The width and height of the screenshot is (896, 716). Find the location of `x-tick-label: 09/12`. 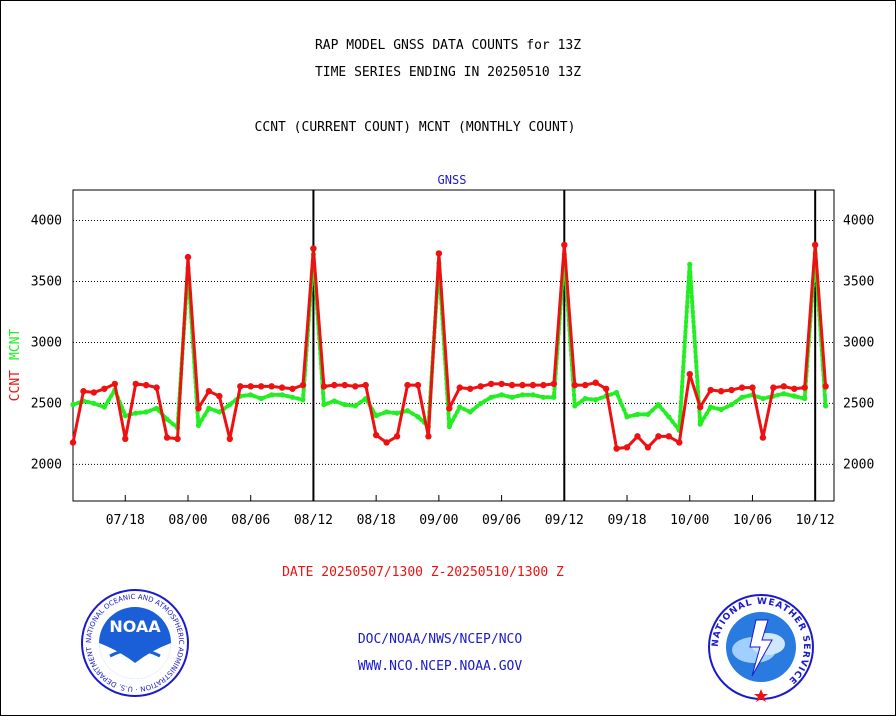

x-tick-label: 09/12 is located at coordinates (564, 520).